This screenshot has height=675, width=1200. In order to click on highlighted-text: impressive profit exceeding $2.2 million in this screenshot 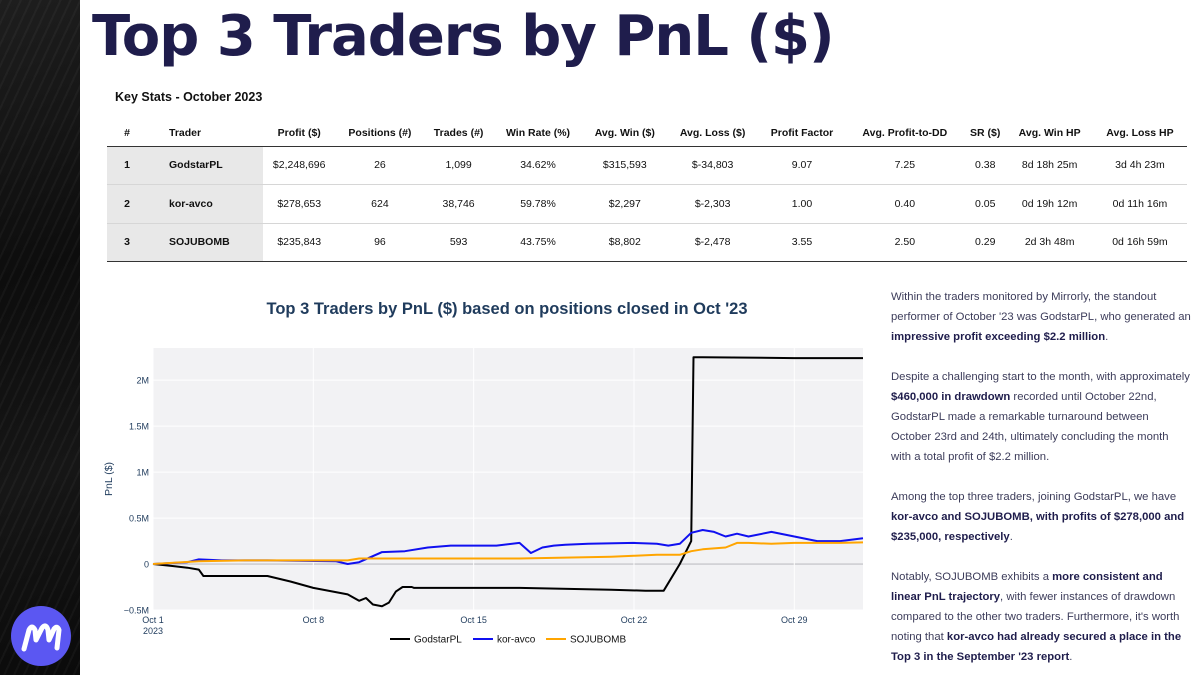, I will do `click(998, 337)`.